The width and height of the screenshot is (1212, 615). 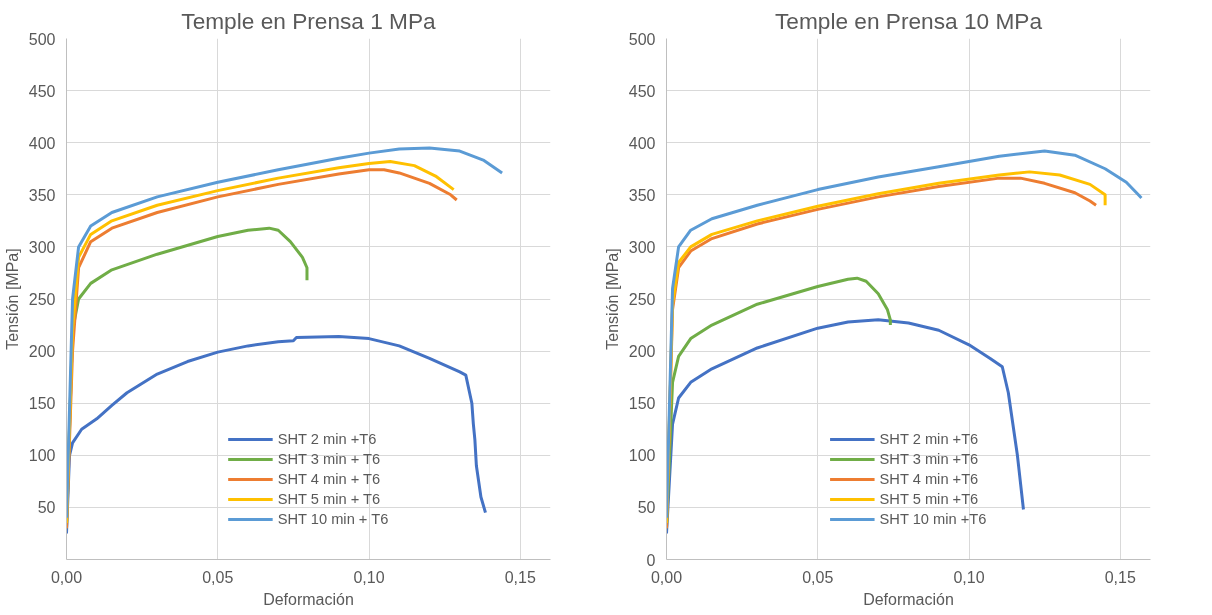 I want to click on legend-label: SHT 4 min + T6, so click(x=329, y=479).